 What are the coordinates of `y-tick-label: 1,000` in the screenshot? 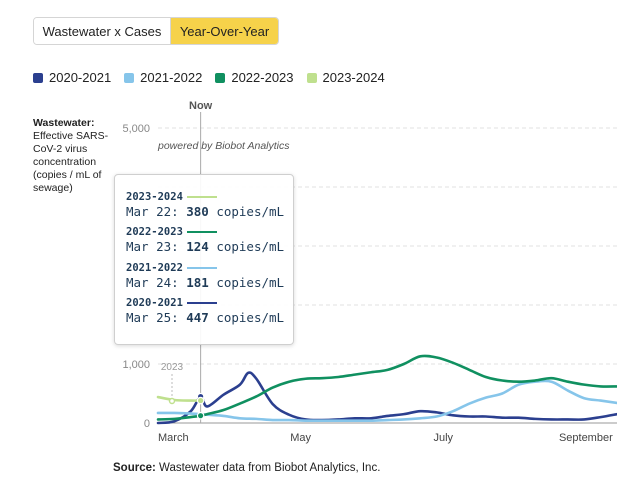 It's located at (136, 365).